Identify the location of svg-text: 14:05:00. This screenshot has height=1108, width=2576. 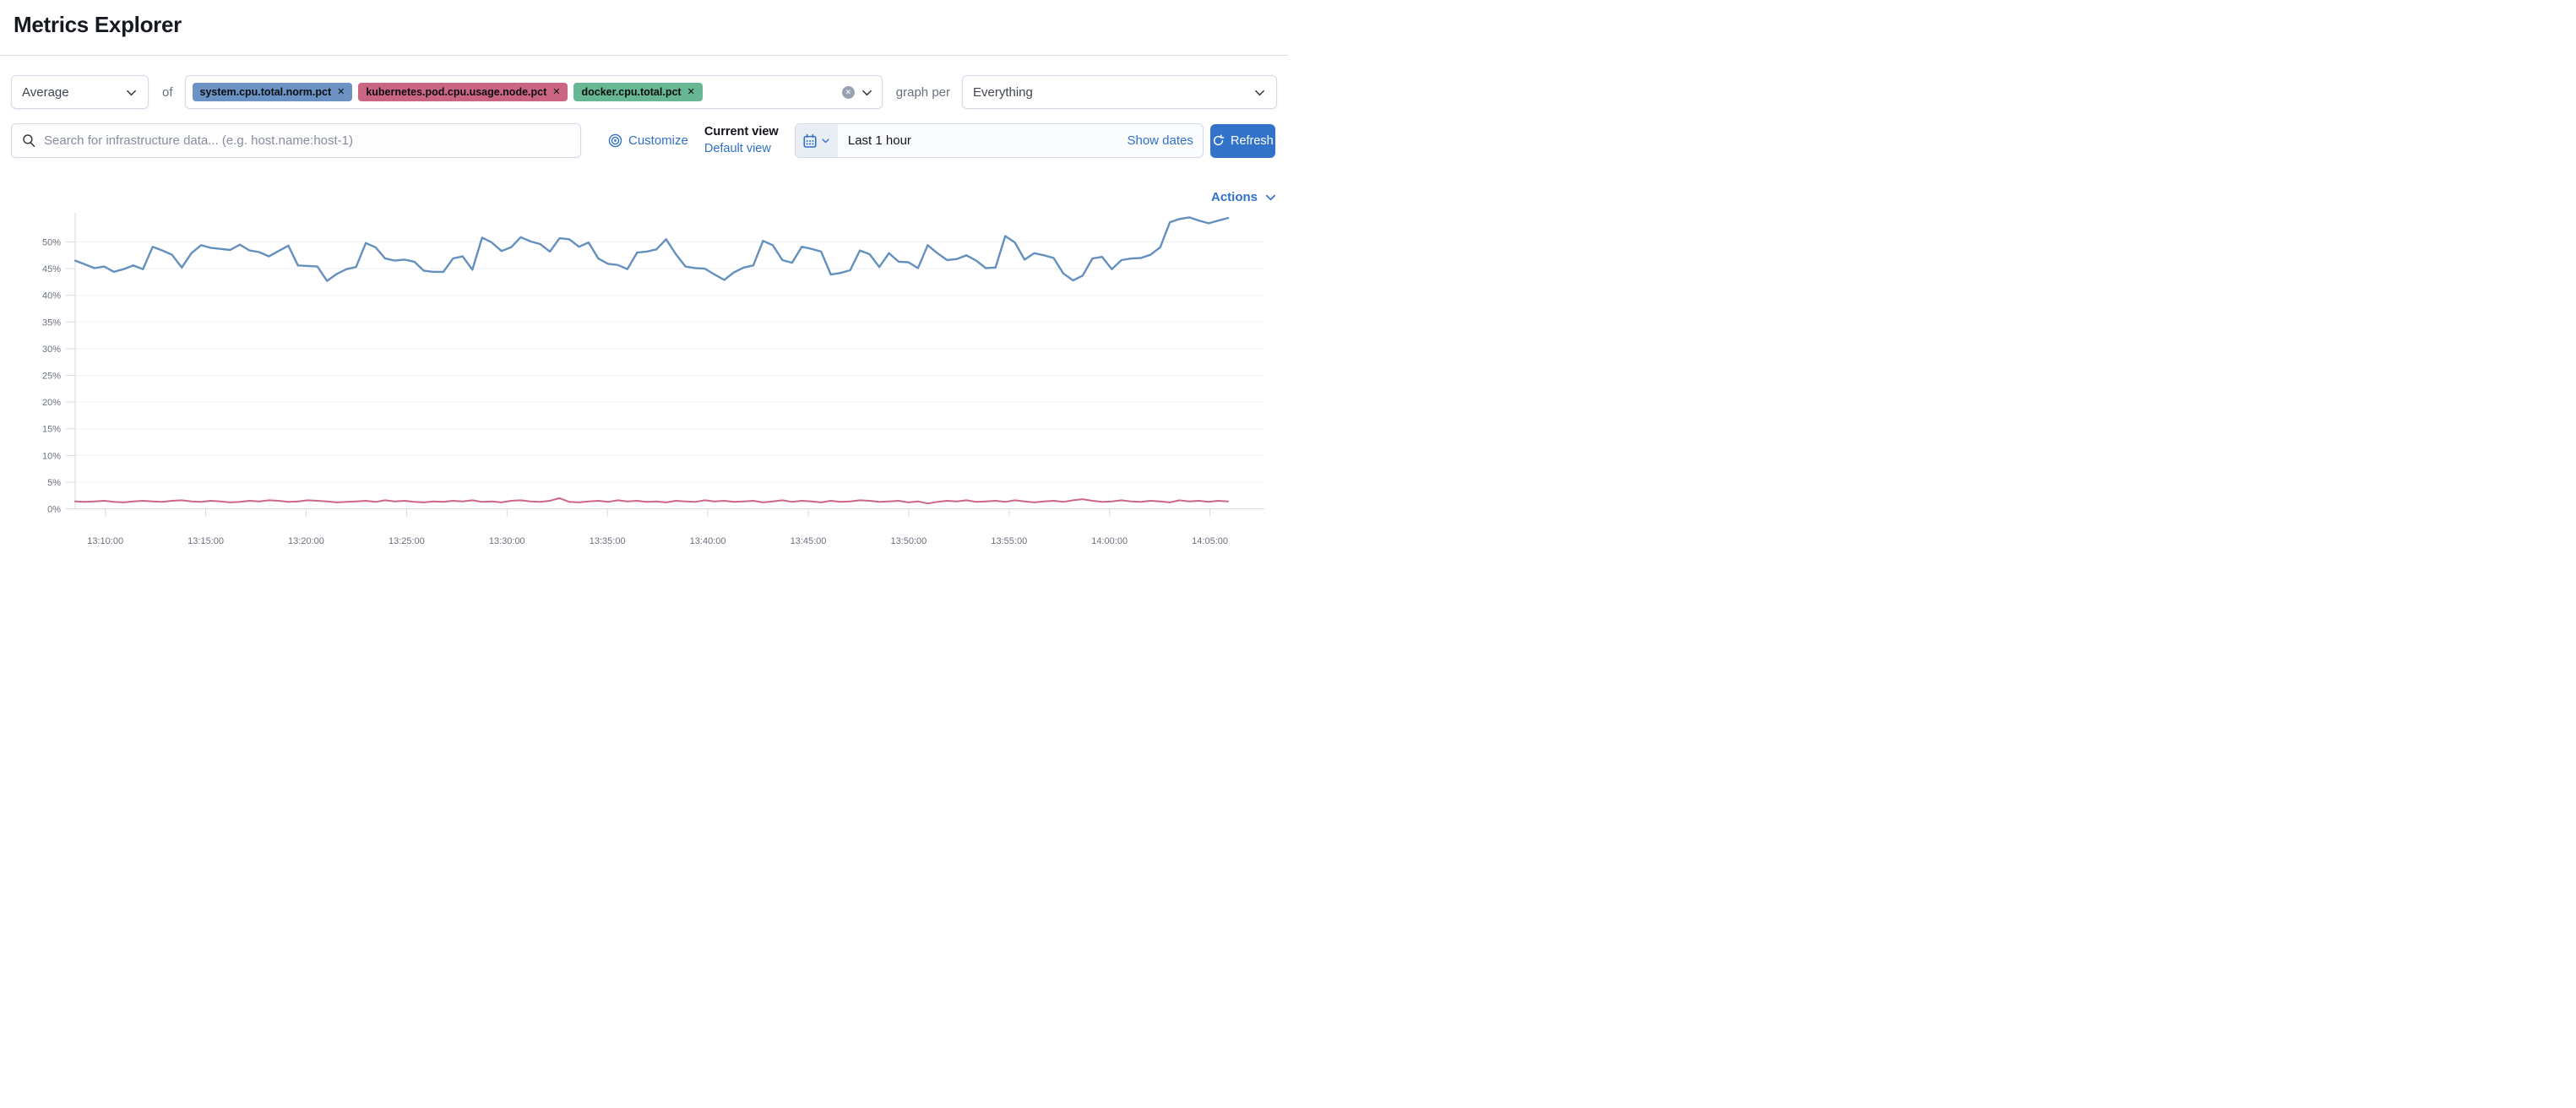
(1210, 541).